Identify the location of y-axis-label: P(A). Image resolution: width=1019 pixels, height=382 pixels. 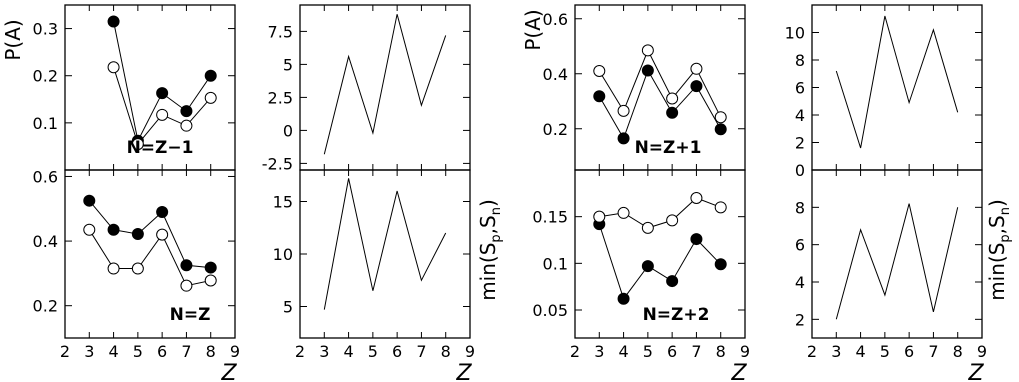
(533, 29).